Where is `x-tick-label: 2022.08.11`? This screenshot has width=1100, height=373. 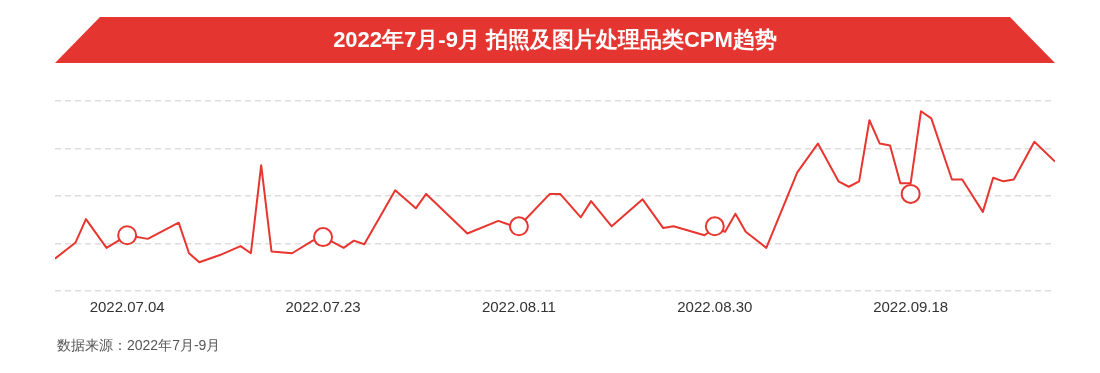
x-tick-label: 2022.08.11 is located at coordinates (518, 307).